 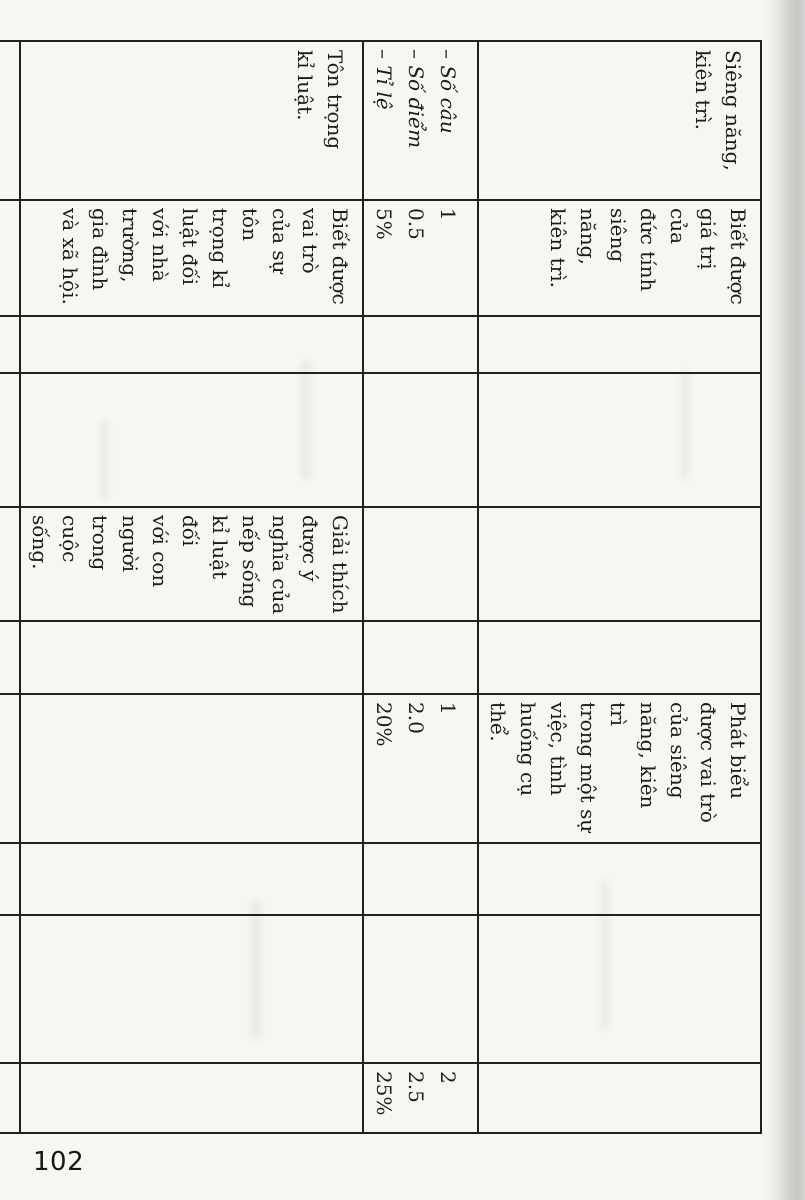 I want to click on cell-total-sieng-nang: 2 2.5 25%, so click(x=420, y=1098).